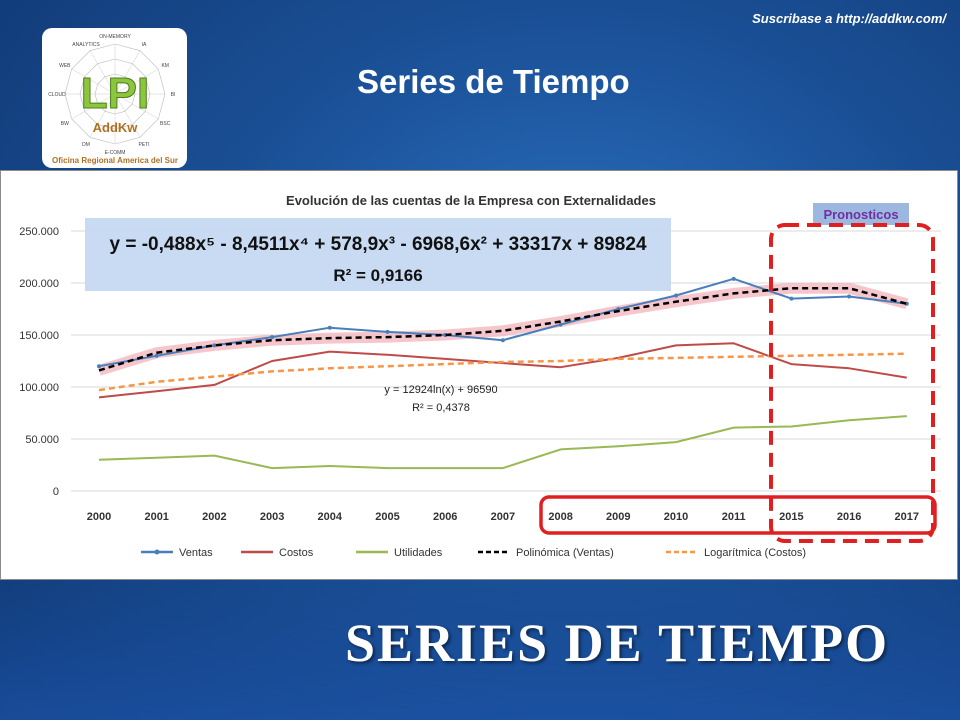 This screenshot has height=720, width=960. Describe the element at coordinates (165, 66) in the screenshot. I see `radar-label: KM` at that location.